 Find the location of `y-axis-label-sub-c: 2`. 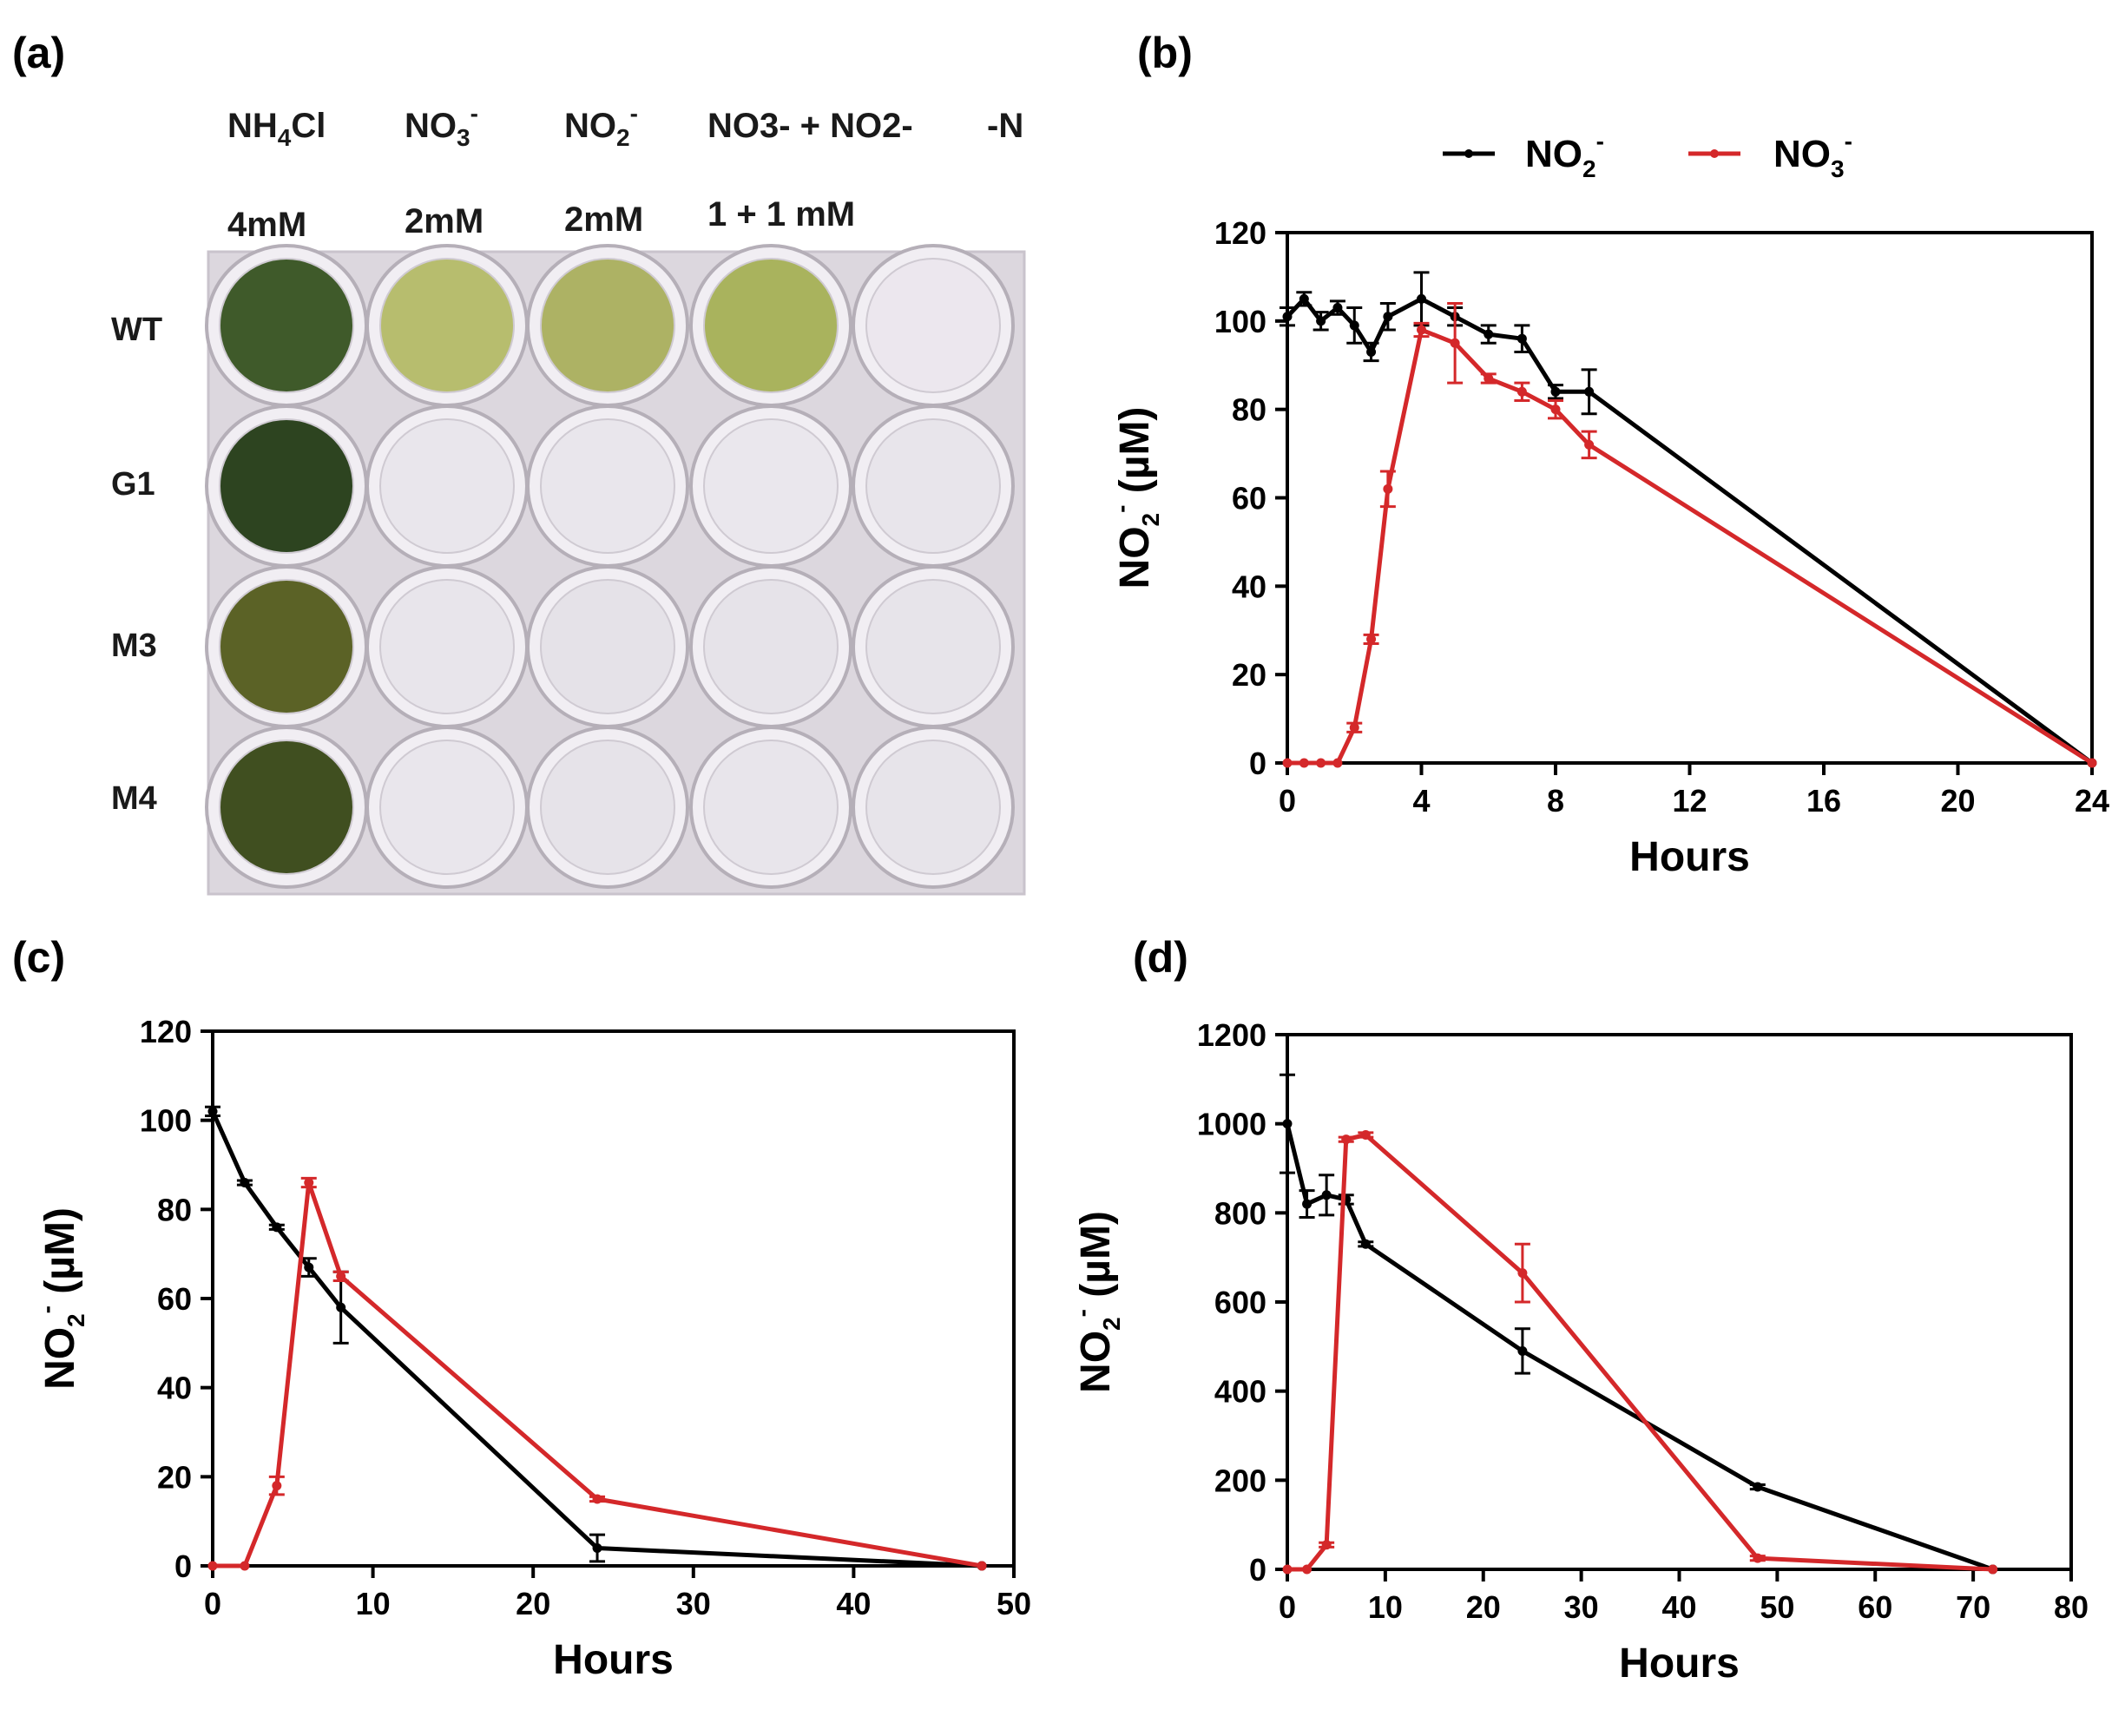

y-axis-label-sub-c: 2 is located at coordinates (75, 1320).